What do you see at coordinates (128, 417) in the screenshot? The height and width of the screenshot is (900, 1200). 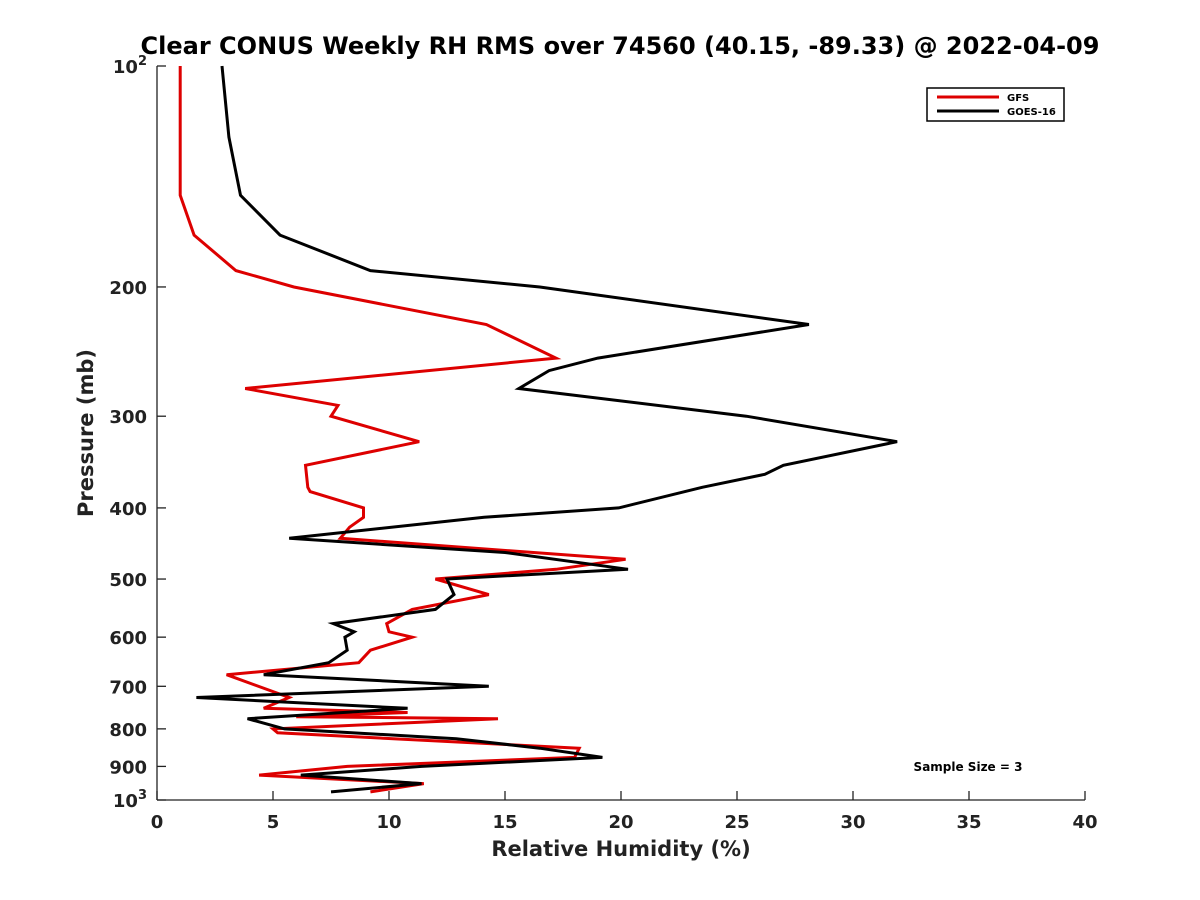 I see `y-tick-label: 300` at bounding box center [128, 417].